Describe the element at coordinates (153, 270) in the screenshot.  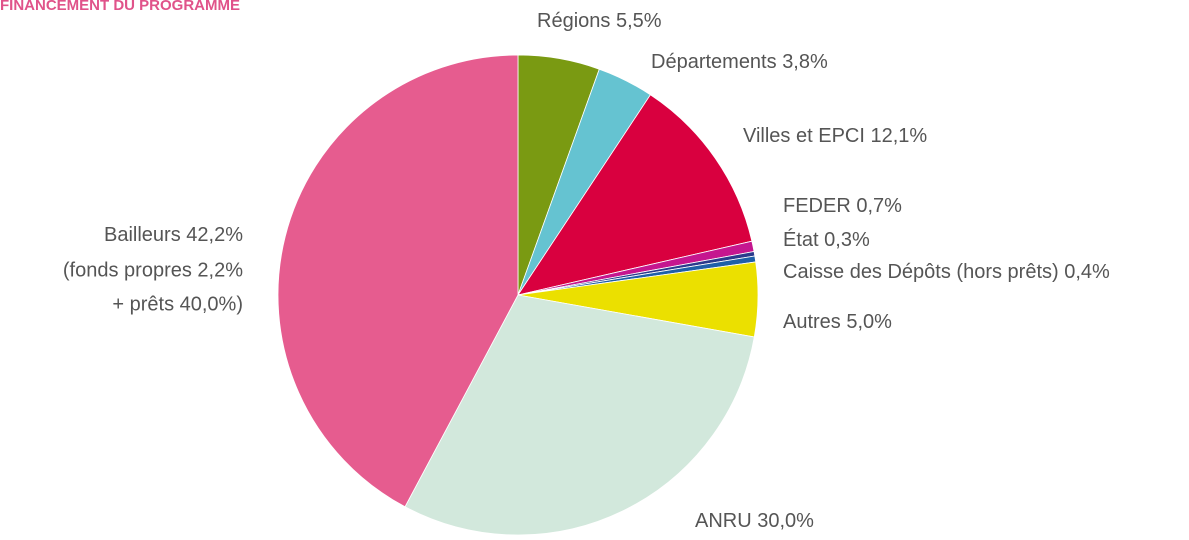
I see `annotation: (fonds propres 2,2%` at that location.